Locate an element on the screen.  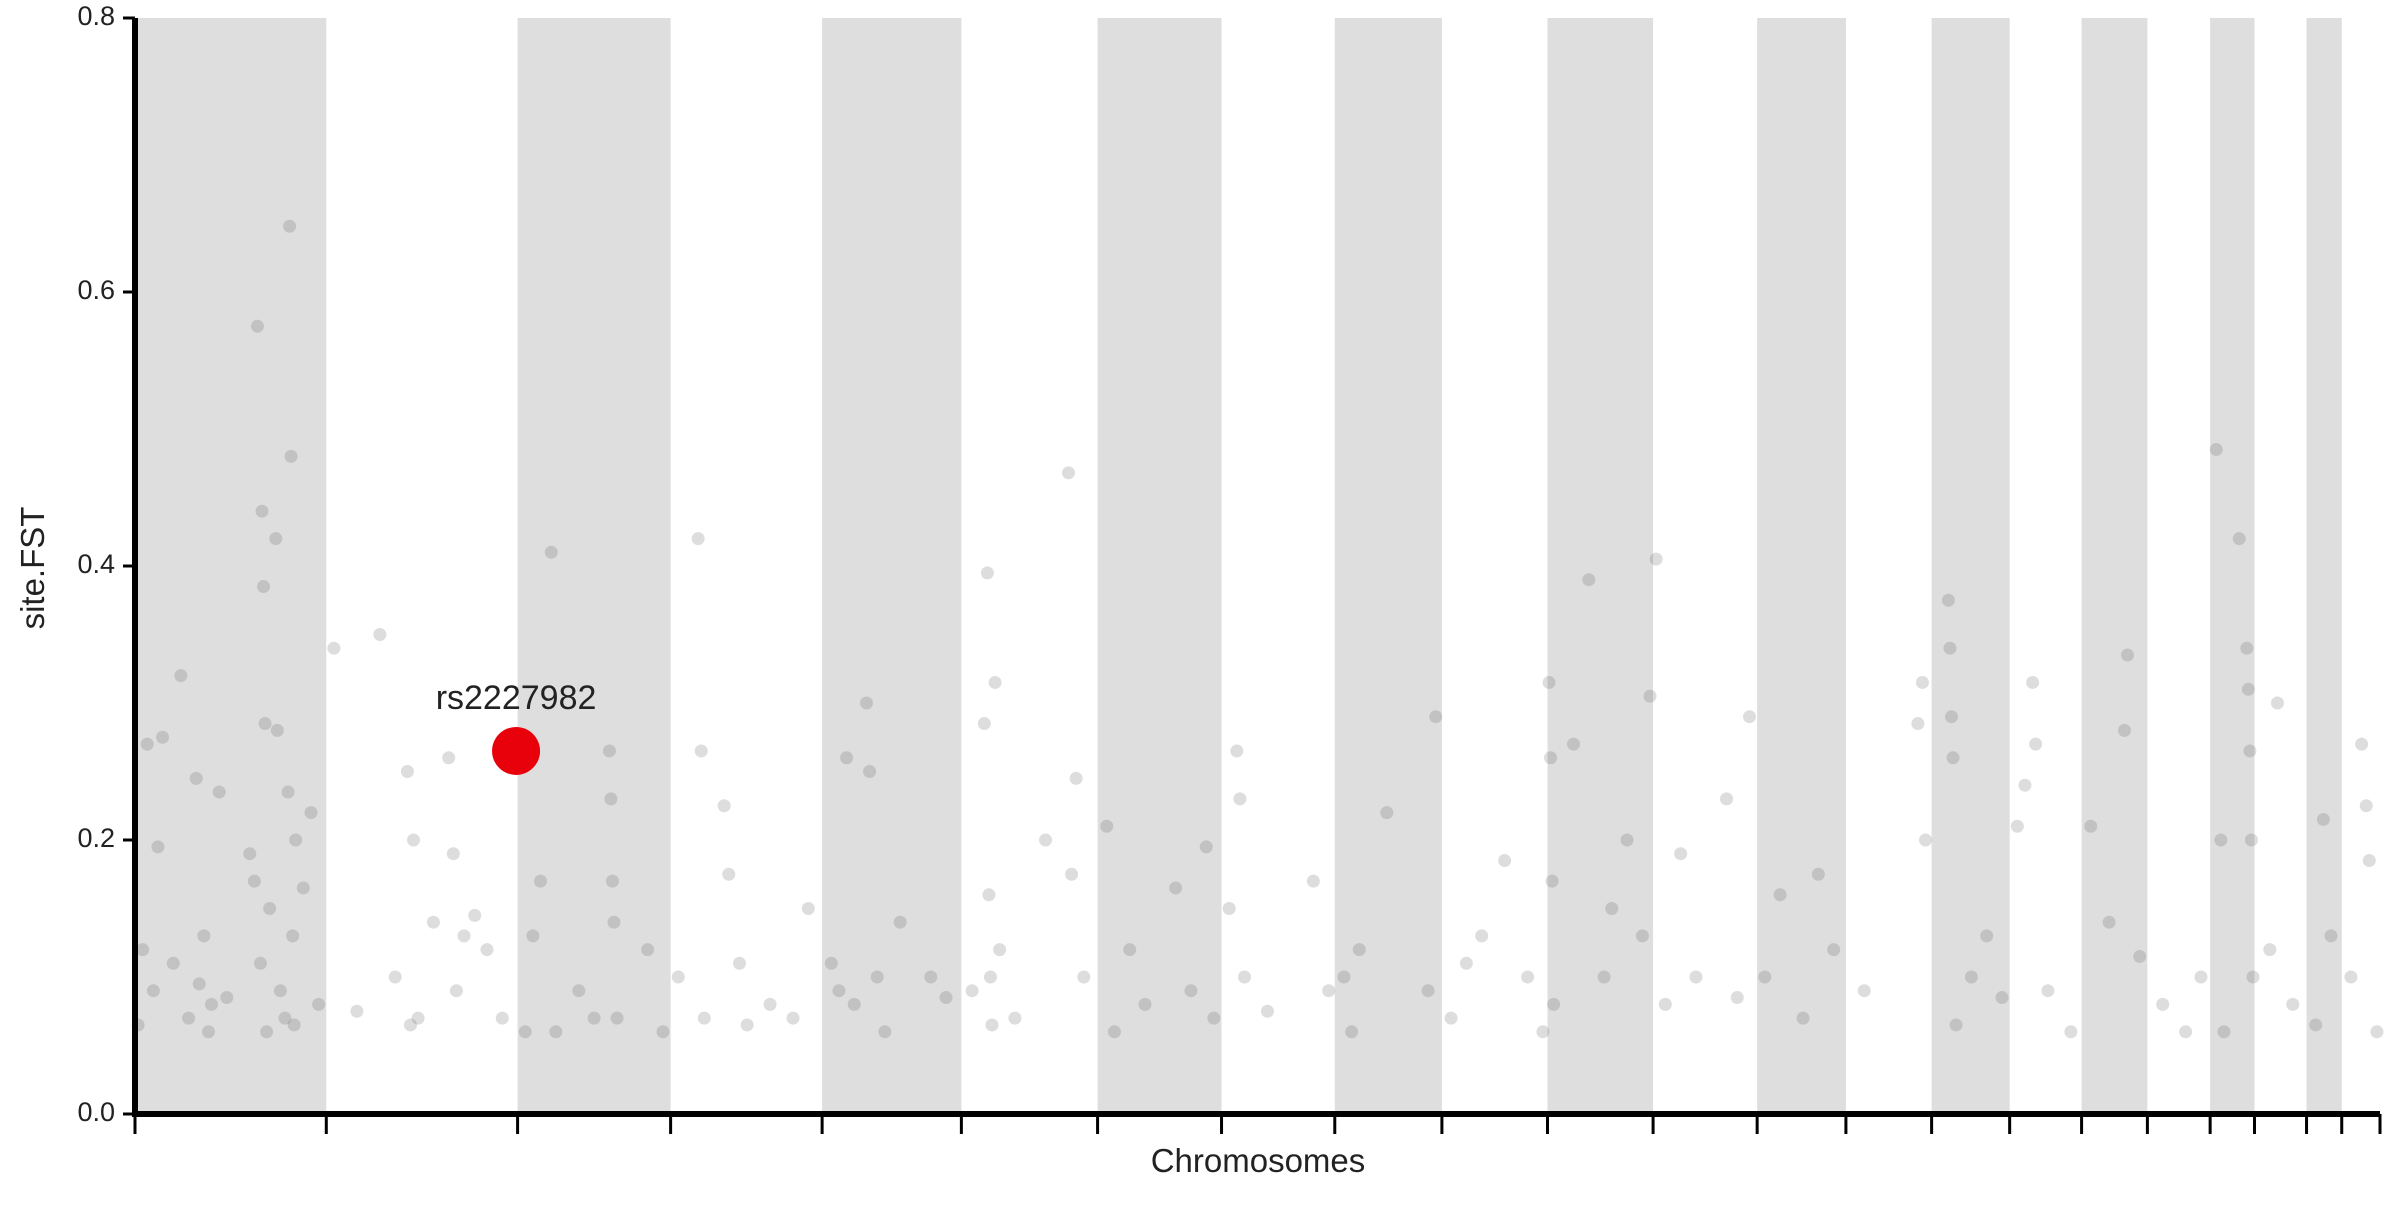
y-tick-label: 0.4 is located at coordinates (96, 564).